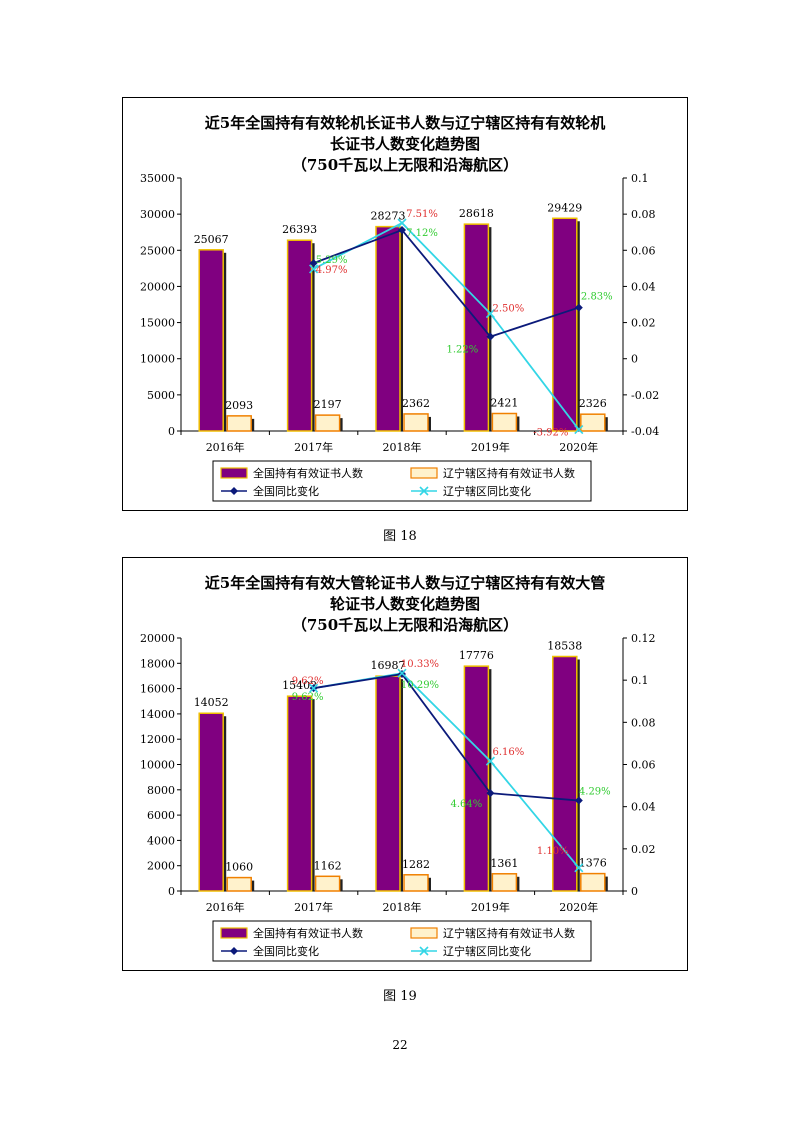 The height and width of the screenshot is (1131, 800). I want to click on y-tick-label: 12000, so click(157, 739).